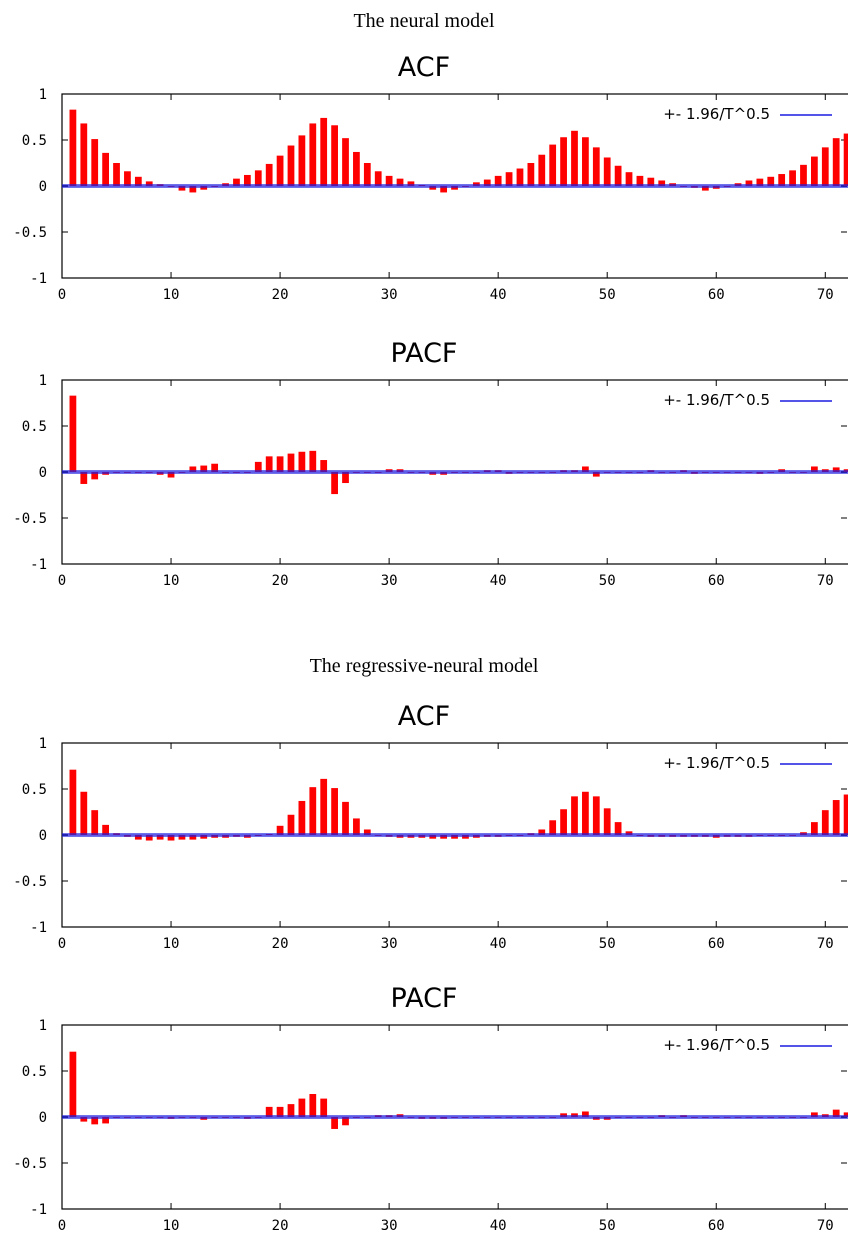 The image size is (848, 1238). What do you see at coordinates (424, 21) in the screenshot?
I see `model-title-neural: The neural model` at bounding box center [424, 21].